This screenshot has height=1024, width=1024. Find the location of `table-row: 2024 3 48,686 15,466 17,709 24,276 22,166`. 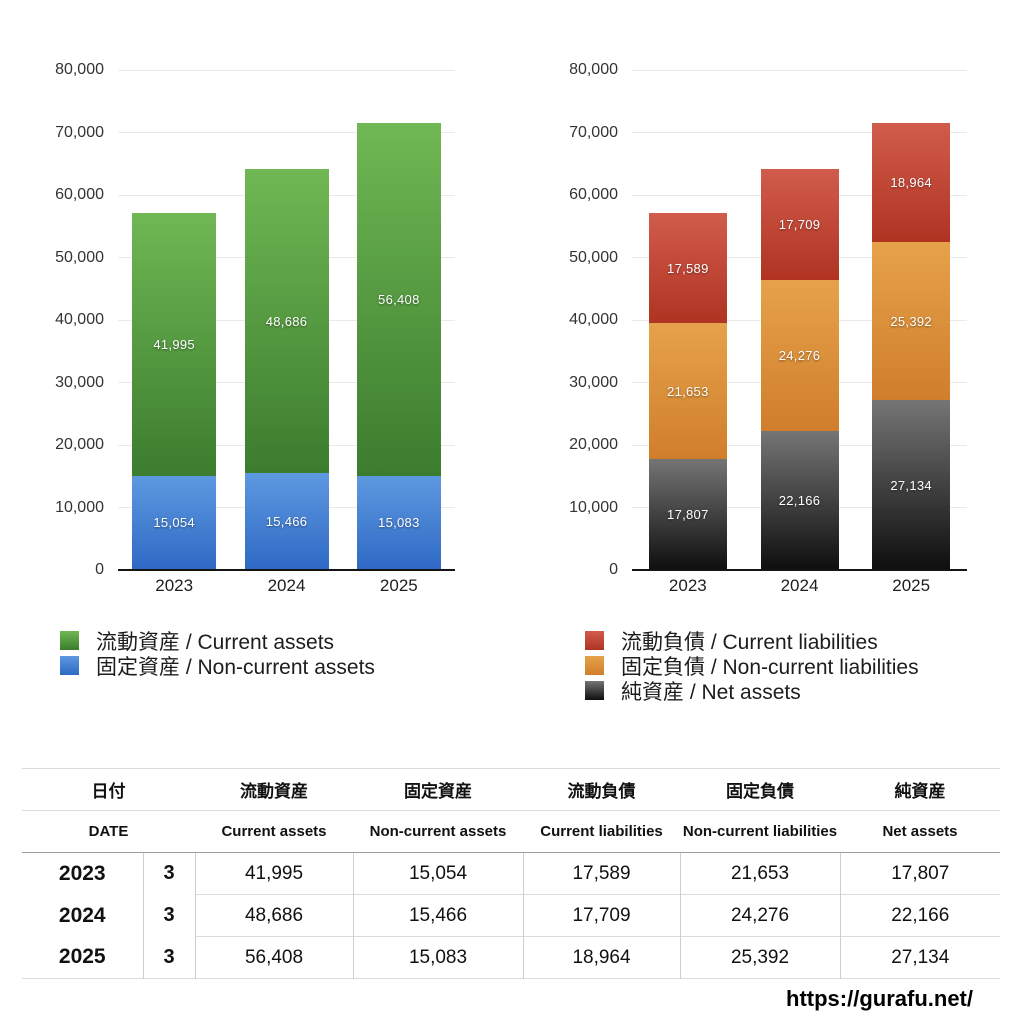

table-row: 2024 3 48,686 15,466 17,709 24,276 22,166 is located at coordinates (511, 915).